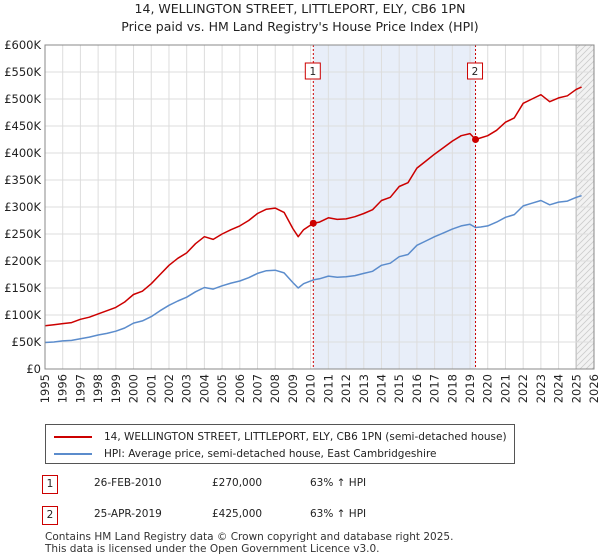 The image size is (600, 560). I want to click on x-tick-label: 2014, so click(381, 388).